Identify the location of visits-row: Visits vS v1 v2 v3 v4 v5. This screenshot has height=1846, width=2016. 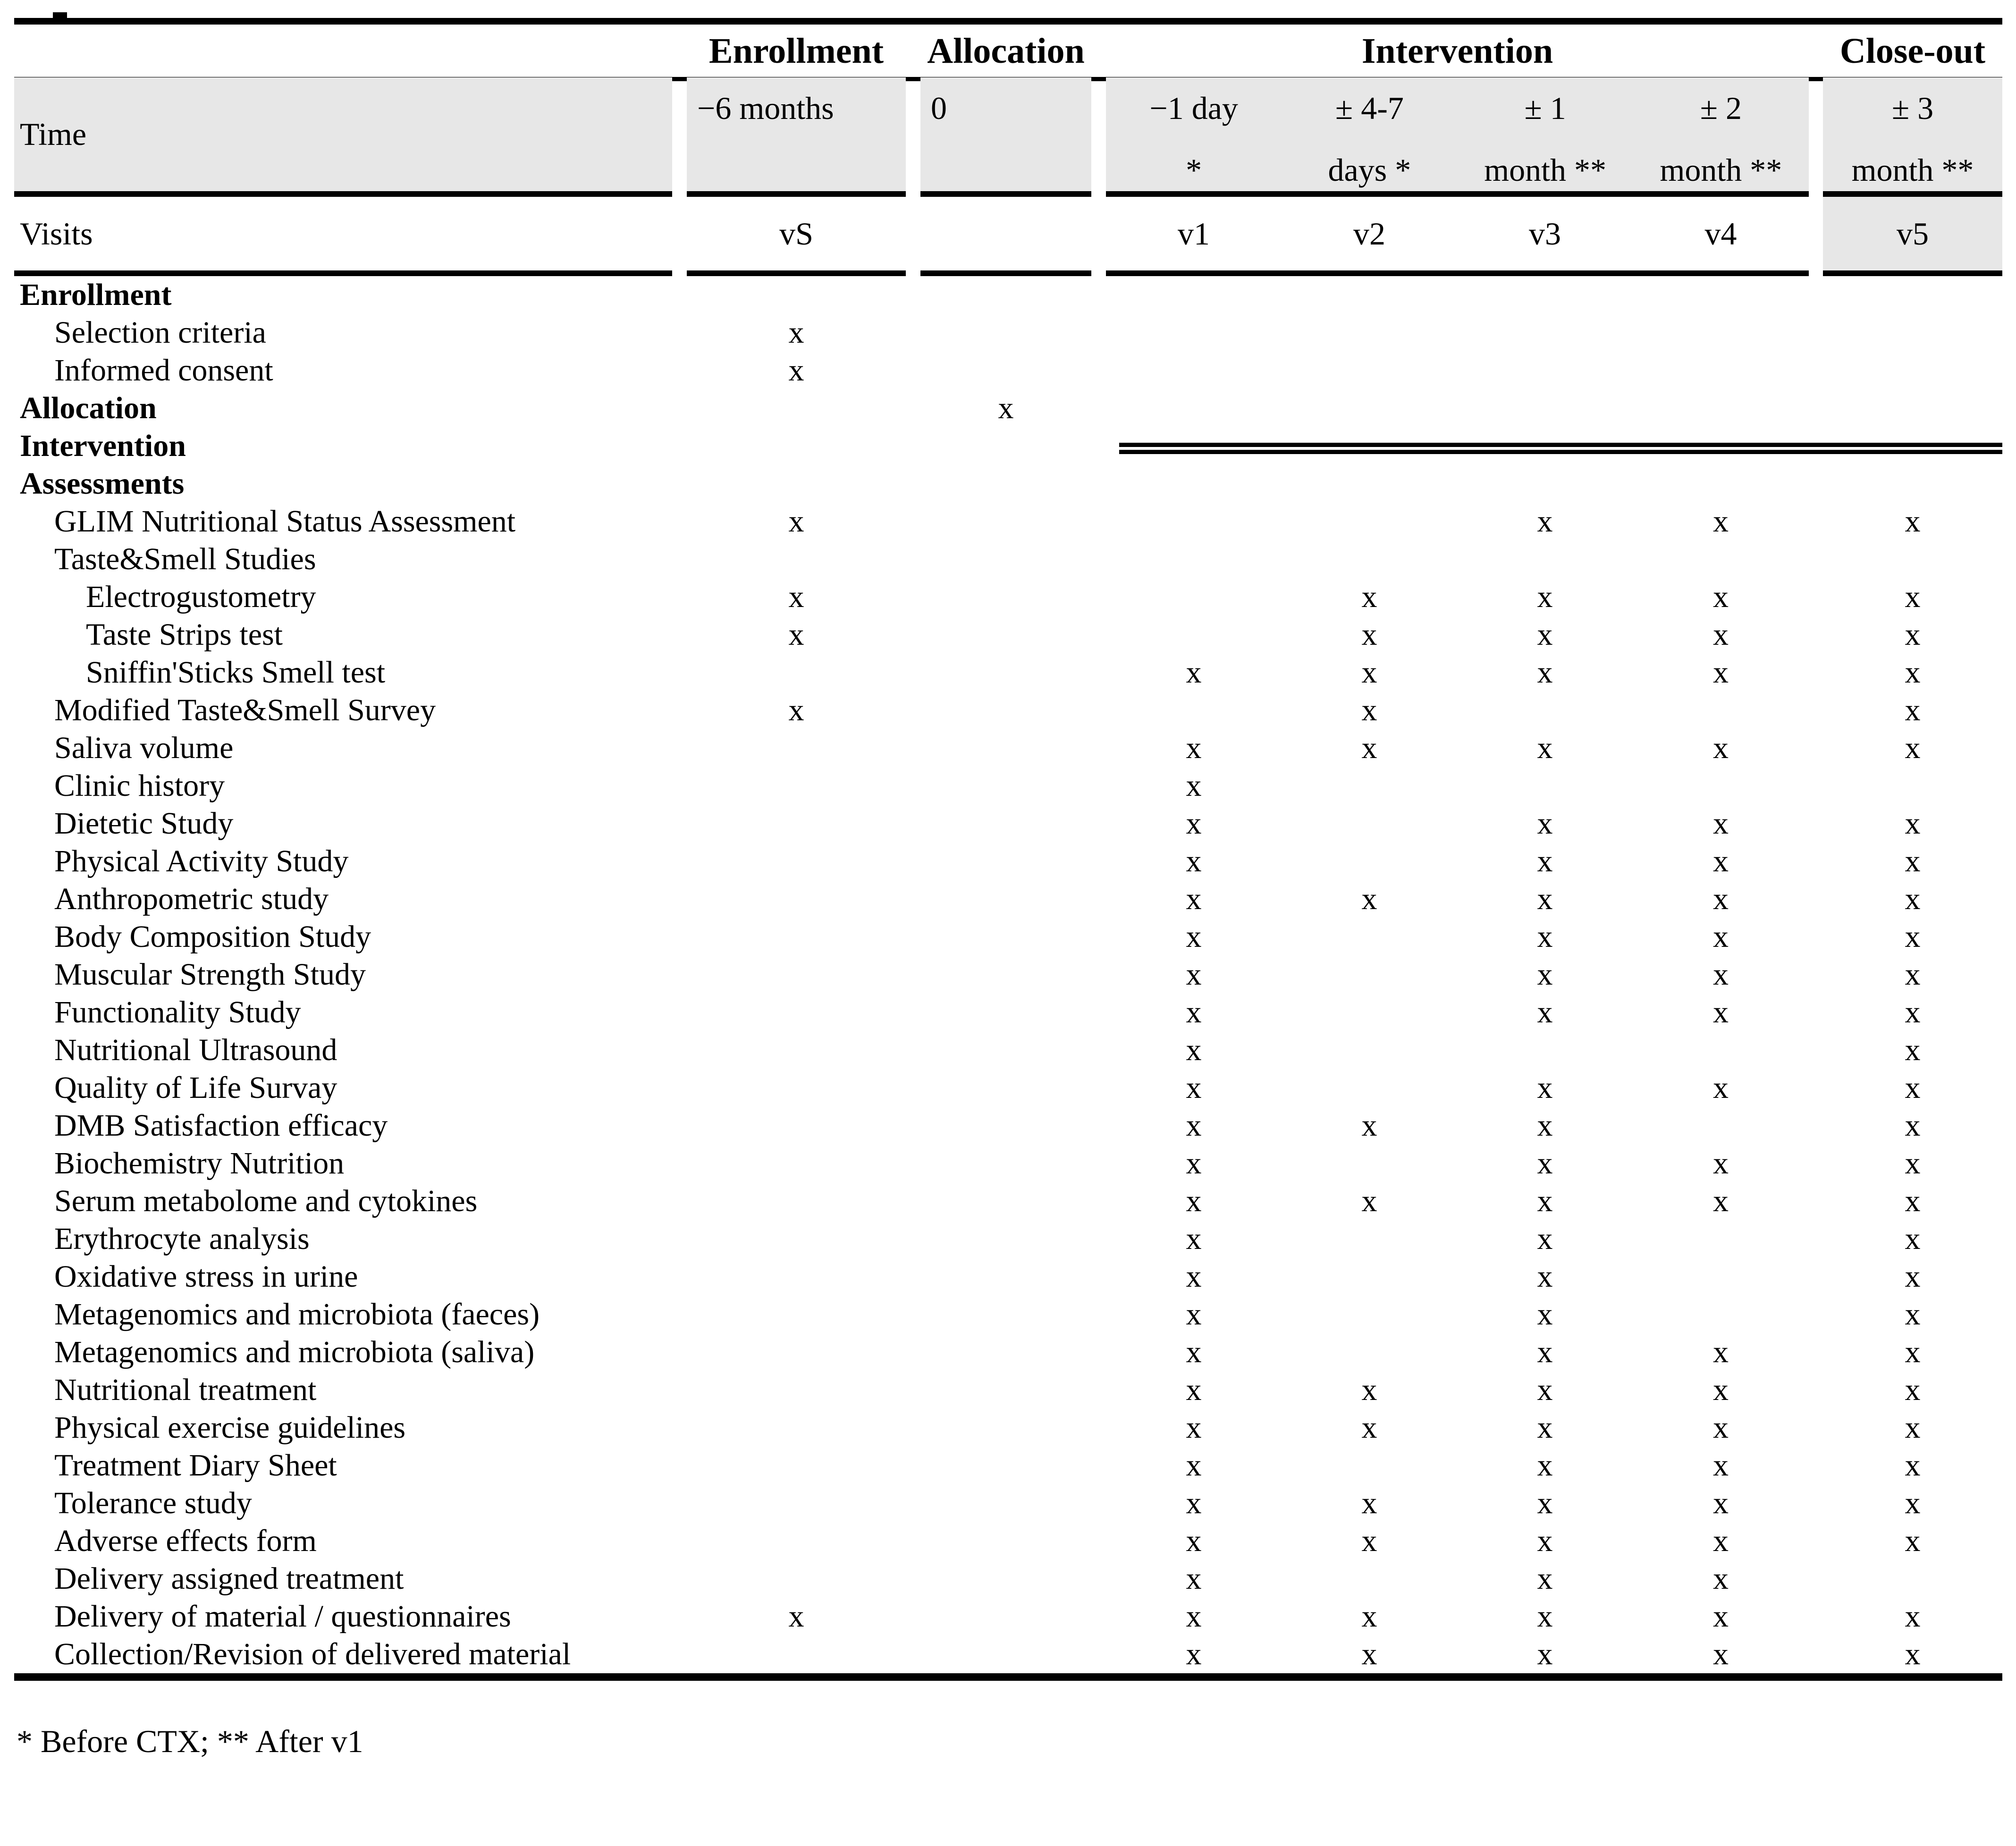
(1008, 236).